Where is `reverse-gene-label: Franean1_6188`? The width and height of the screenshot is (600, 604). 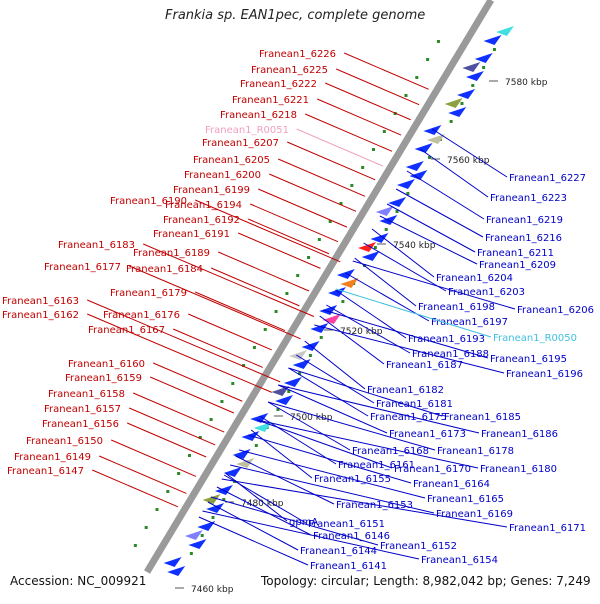 reverse-gene-label: Franean1_6188 is located at coordinates (450, 354).